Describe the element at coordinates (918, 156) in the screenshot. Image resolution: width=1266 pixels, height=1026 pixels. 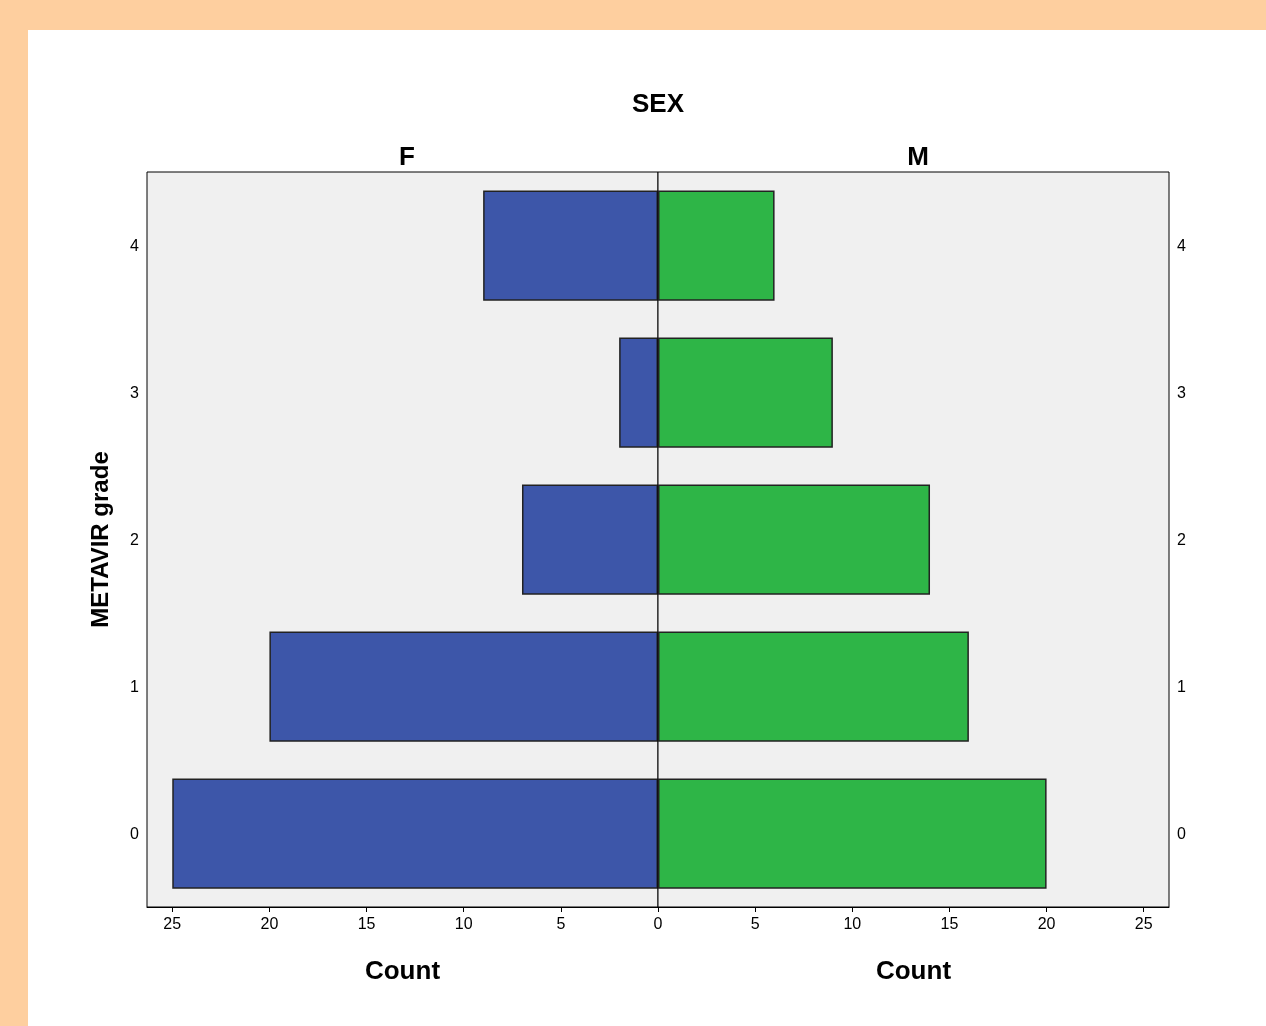
I see `chart-subtitle: M` at that location.